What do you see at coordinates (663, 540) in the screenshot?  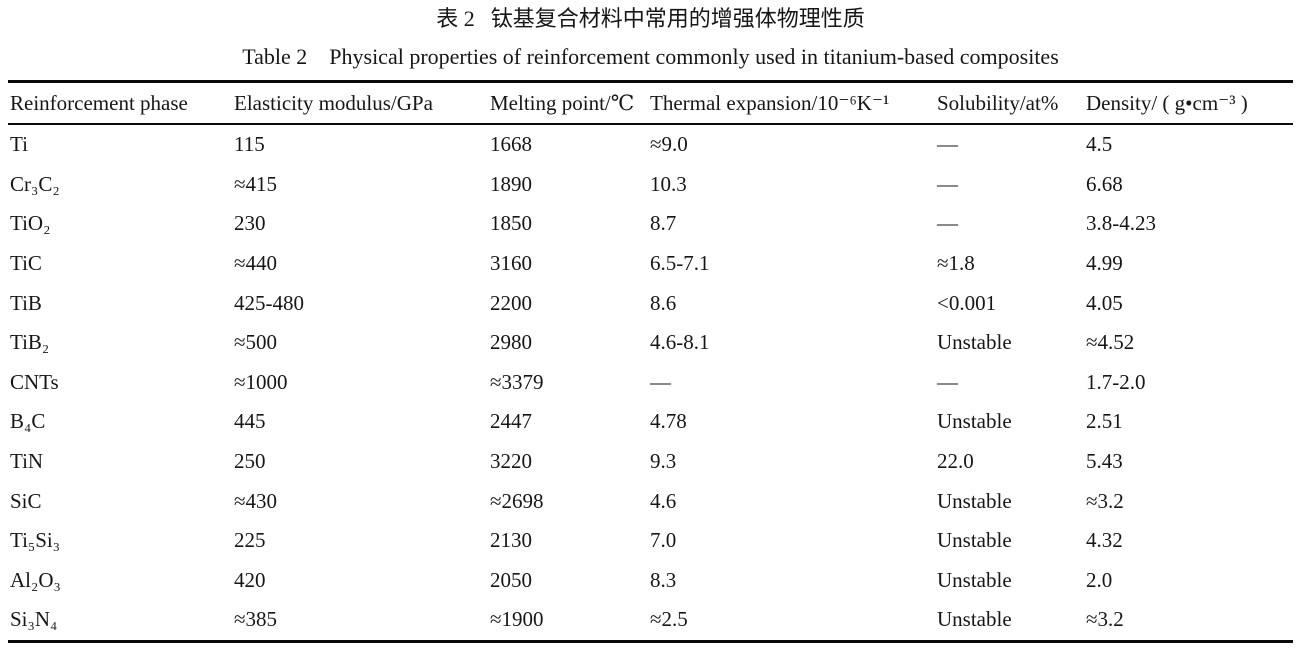 I see `cell-thermal-expansion: 7.0` at bounding box center [663, 540].